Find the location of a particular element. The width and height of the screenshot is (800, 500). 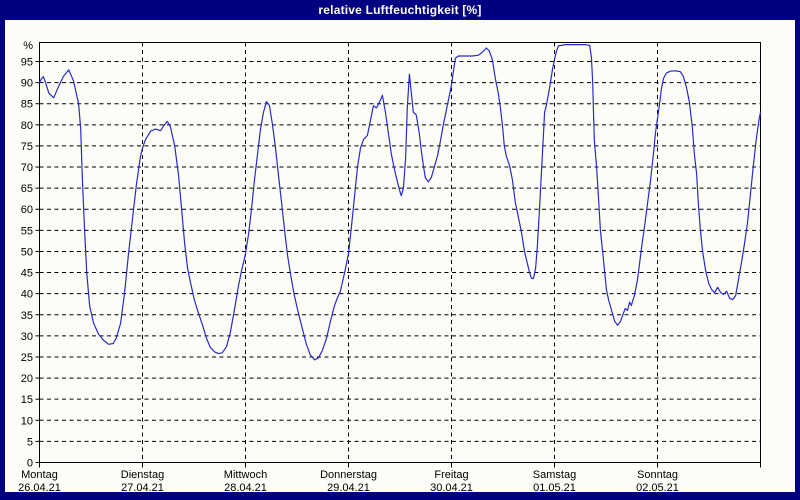

y-tick-label: 35 is located at coordinates (27, 316).